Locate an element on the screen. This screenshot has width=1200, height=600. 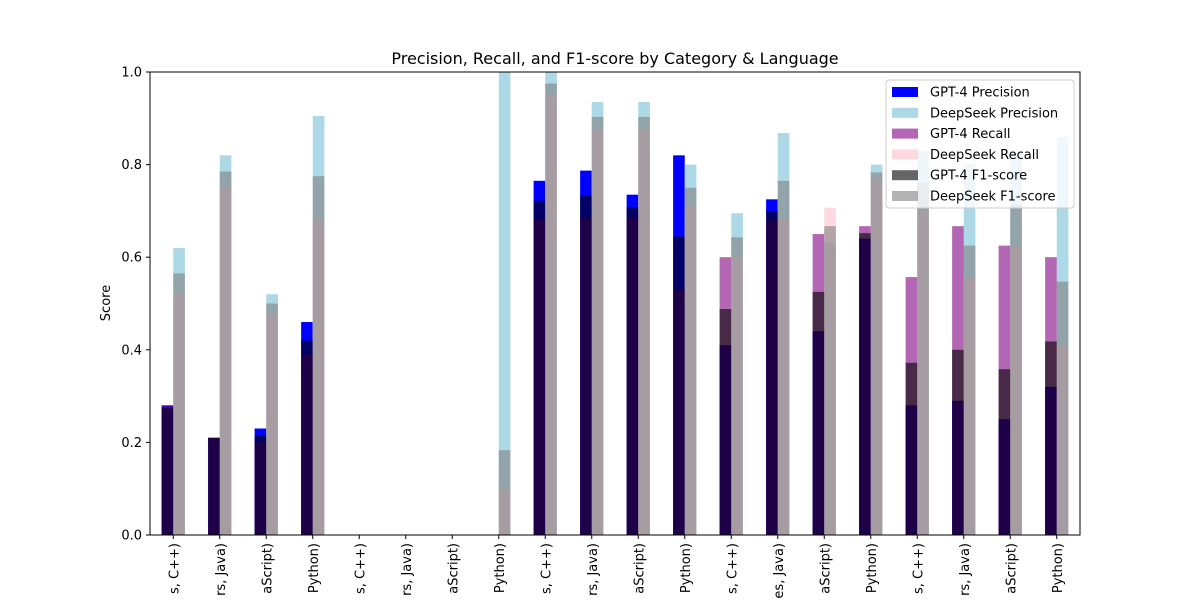
y-tick-label-3: 0.6 is located at coordinates (131, 258).